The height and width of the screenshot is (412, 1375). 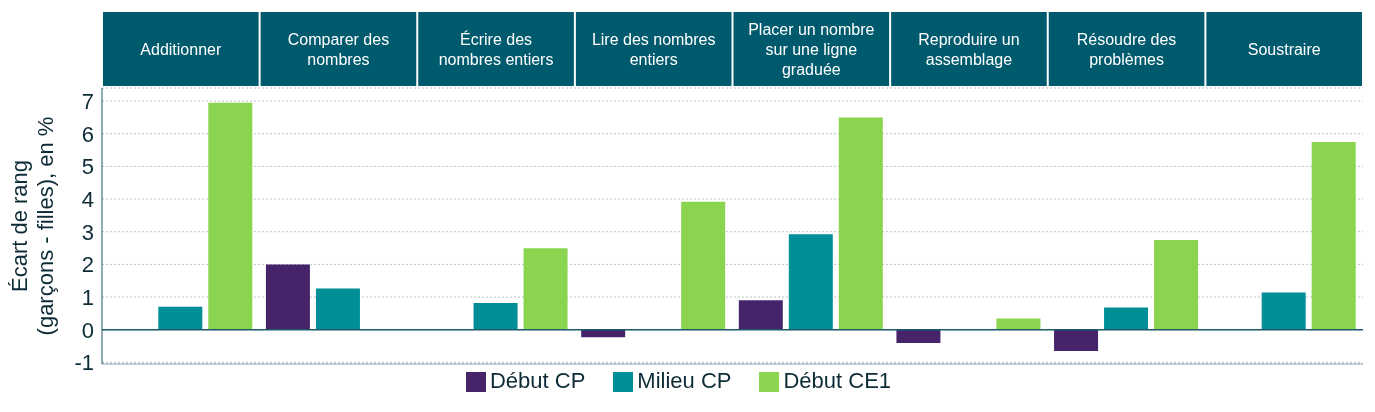 I want to click on y-tick-label: 1, so click(x=87, y=297).